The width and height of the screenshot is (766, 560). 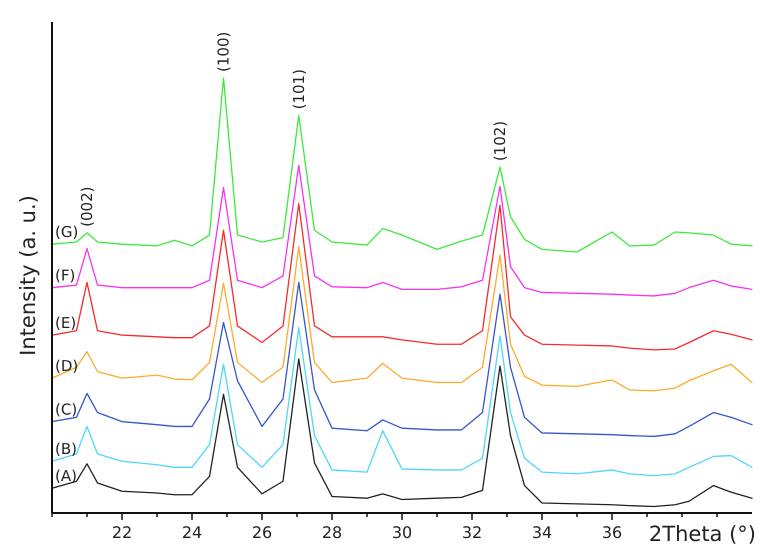 What do you see at coordinates (500, 141) in the screenshot?
I see `annotation: (102)` at bounding box center [500, 141].